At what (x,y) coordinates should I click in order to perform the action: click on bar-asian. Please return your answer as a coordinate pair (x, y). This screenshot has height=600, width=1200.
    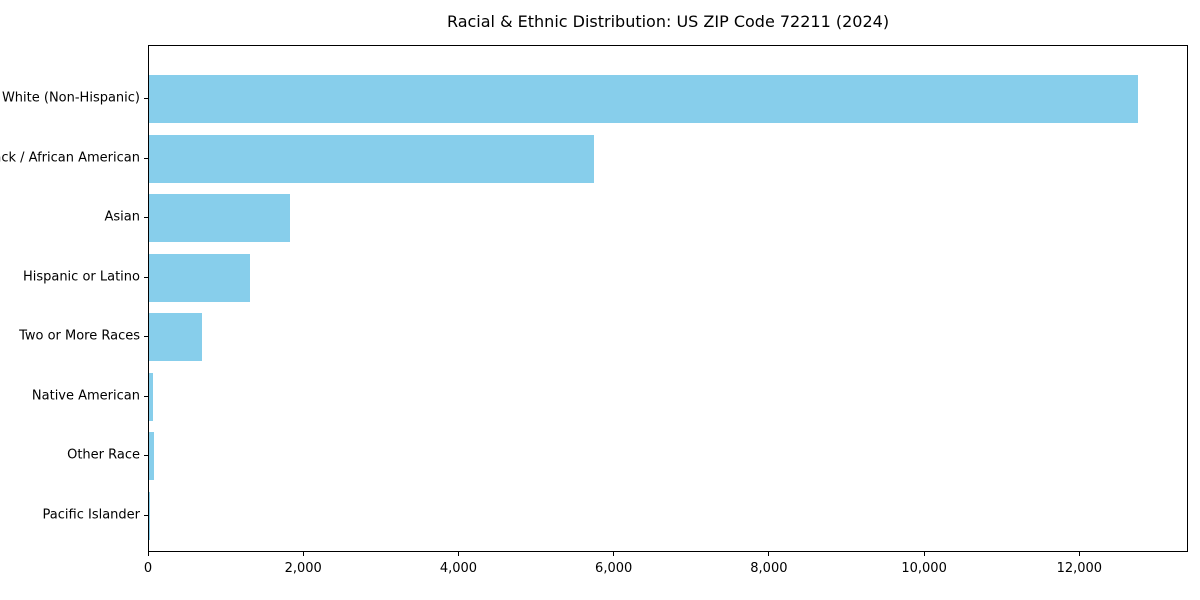
    Looking at the image, I should click on (220, 218).